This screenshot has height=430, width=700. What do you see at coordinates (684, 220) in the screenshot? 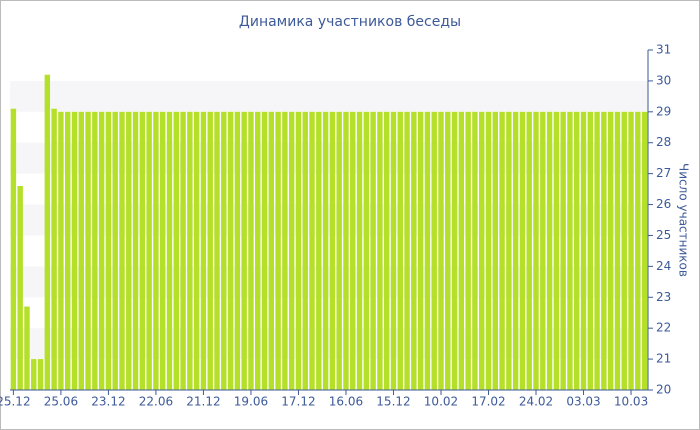
I see `y-axis-title: Число участников` at bounding box center [684, 220].